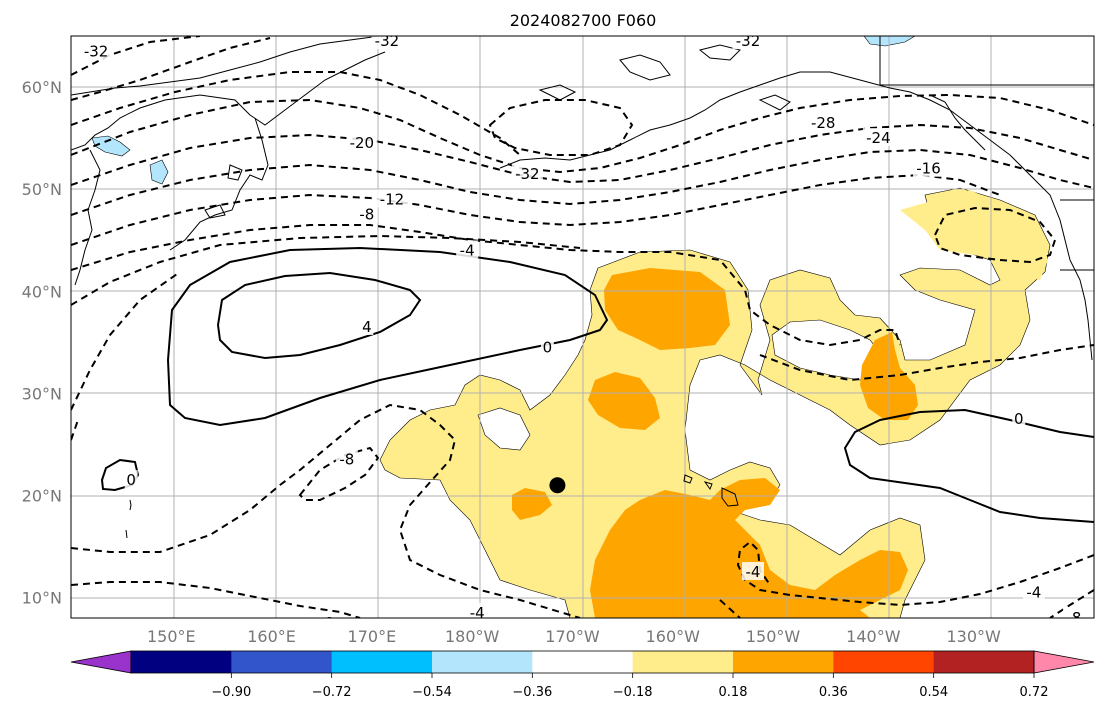  I want to click on lon-label: 150°W, so click(773, 636).